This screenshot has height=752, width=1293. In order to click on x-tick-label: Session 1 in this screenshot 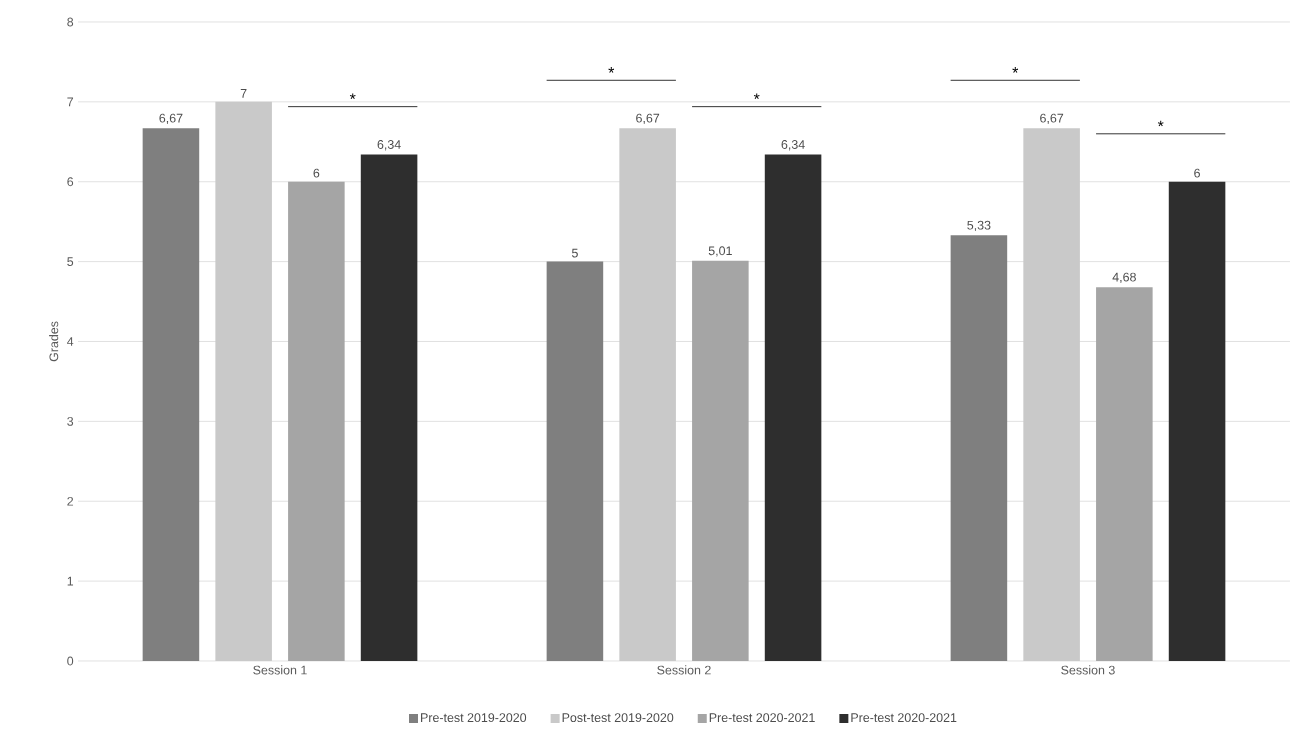, I will do `click(280, 670)`.